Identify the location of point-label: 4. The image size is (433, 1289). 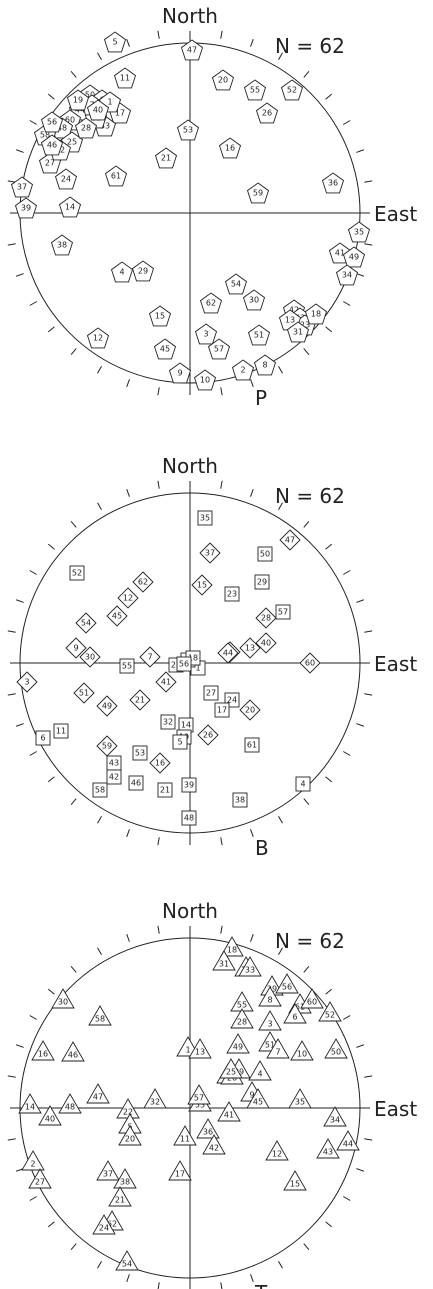
(259, 1074).